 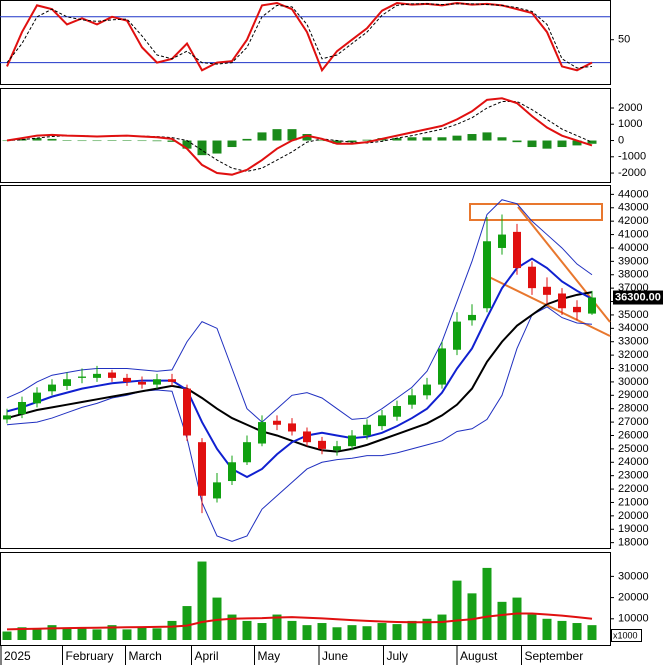 I want to click on x-tick-label: August, so click(x=479, y=656).